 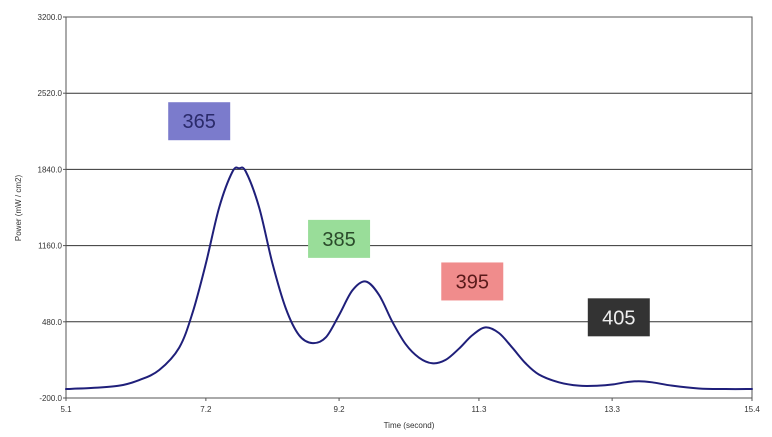 What do you see at coordinates (50, 398) in the screenshot?
I see `y-tick-label: -200.0` at bounding box center [50, 398].